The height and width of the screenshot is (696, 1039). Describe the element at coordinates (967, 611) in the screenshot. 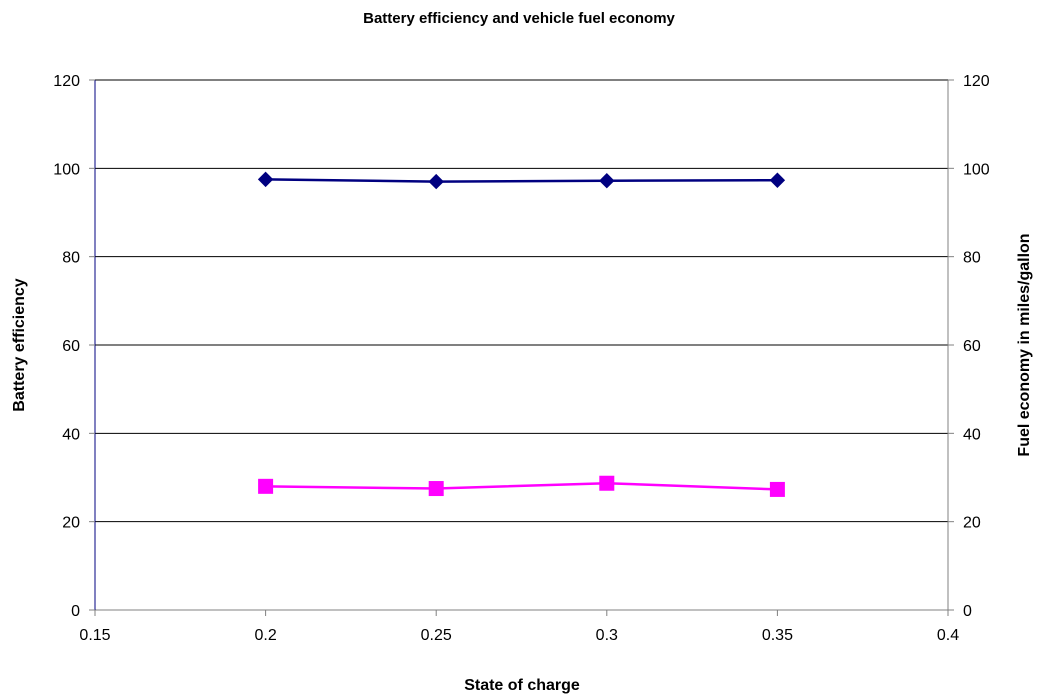

I see `y-tick-label-right: 0` at that location.